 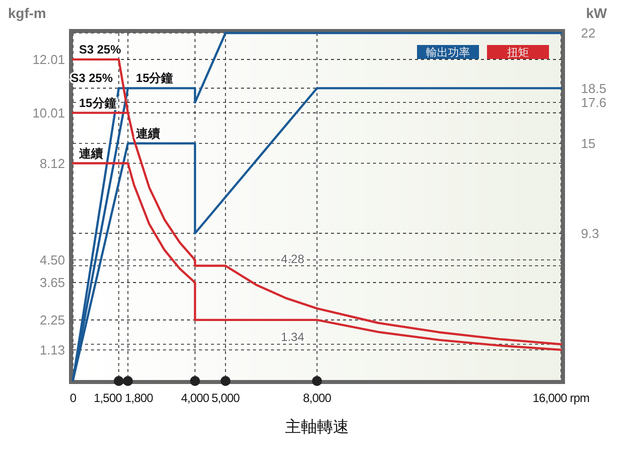 What do you see at coordinates (48, 112) in the screenshot?
I see `y-tick-label: 10.01` at bounding box center [48, 112].